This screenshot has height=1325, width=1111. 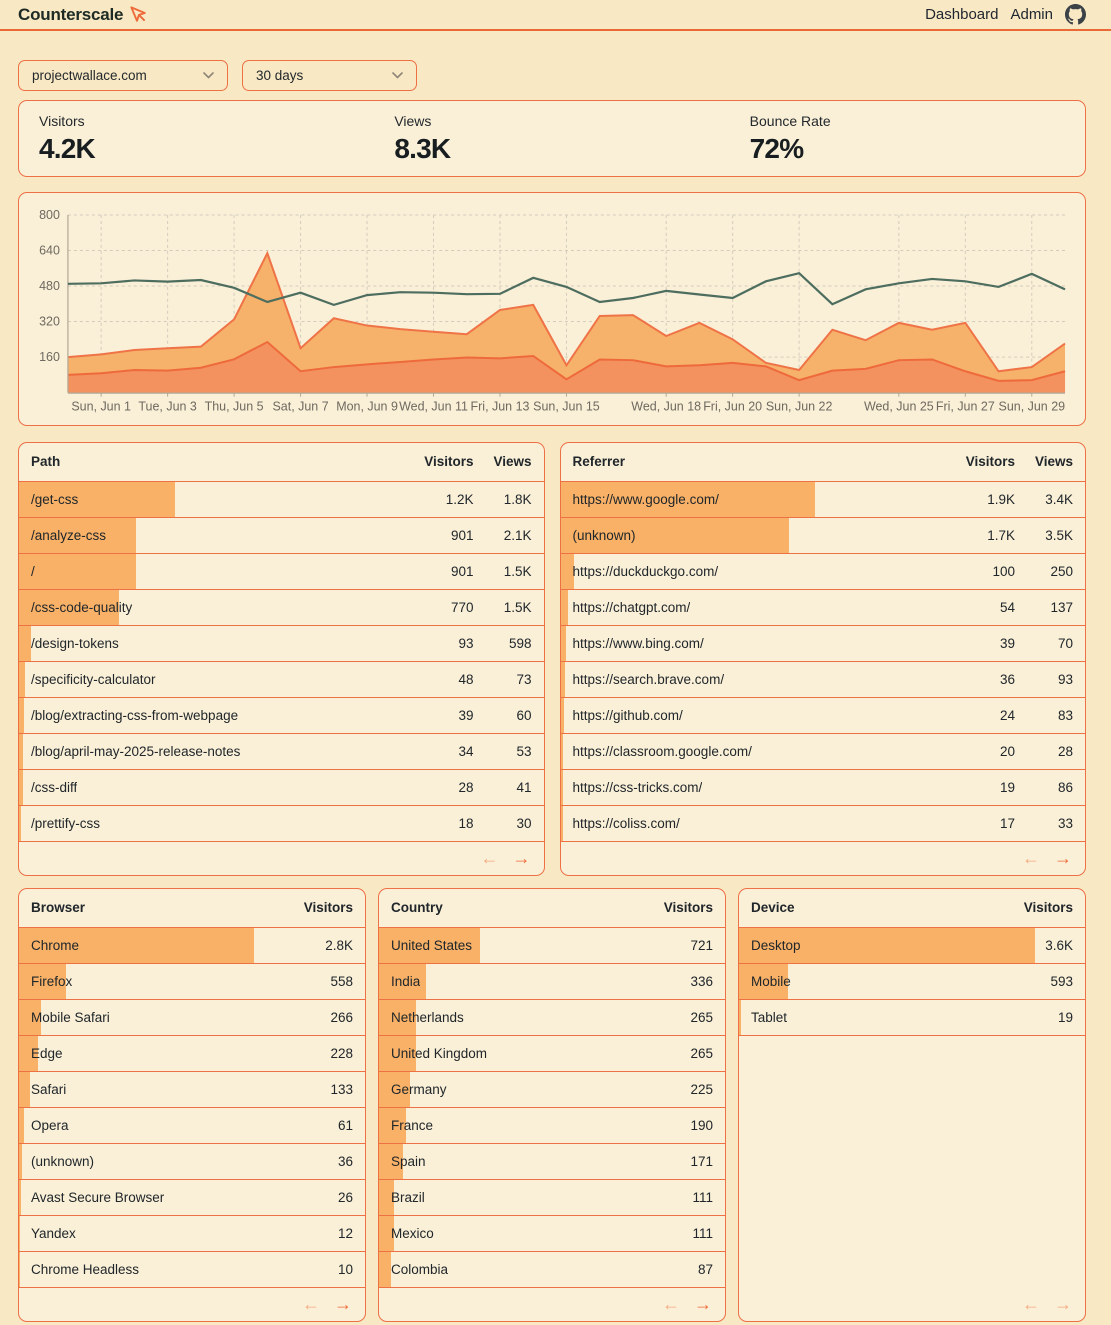 What do you see at coordinates (54, 787) in the screenshot?
I see `row-label: /css-diff` at bounding box center [54, 787].